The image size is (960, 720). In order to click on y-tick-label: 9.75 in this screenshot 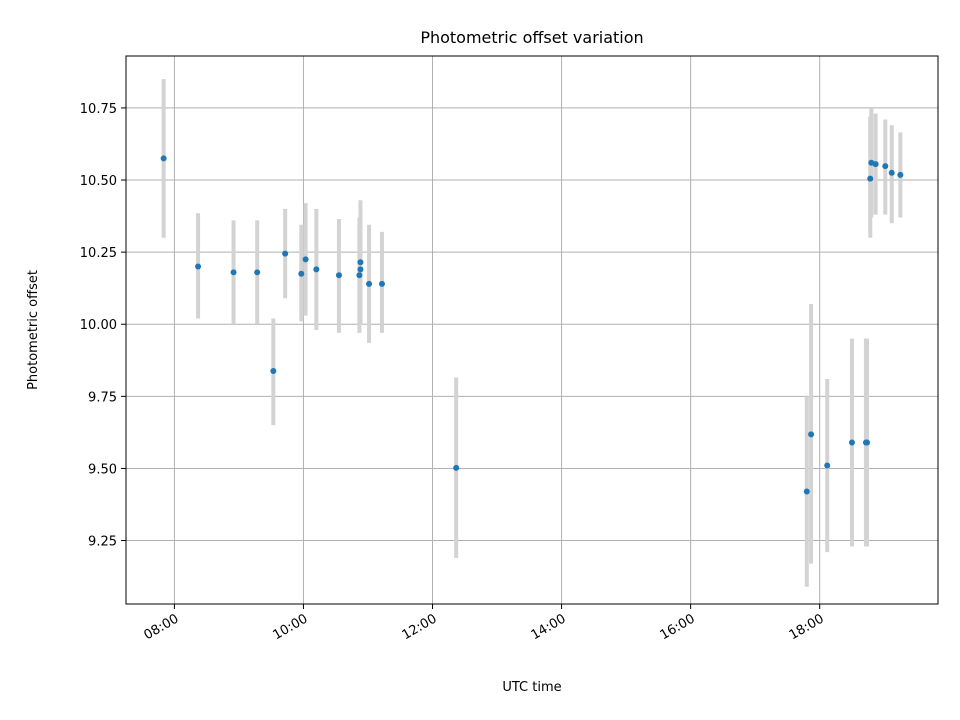, I will do `click(102, 397)`.